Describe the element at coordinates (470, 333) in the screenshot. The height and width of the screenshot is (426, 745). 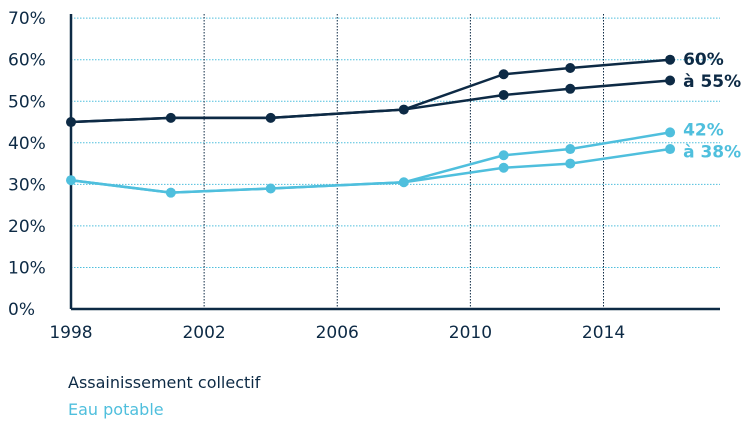
I see `x-tick-label: 2010` at that location.